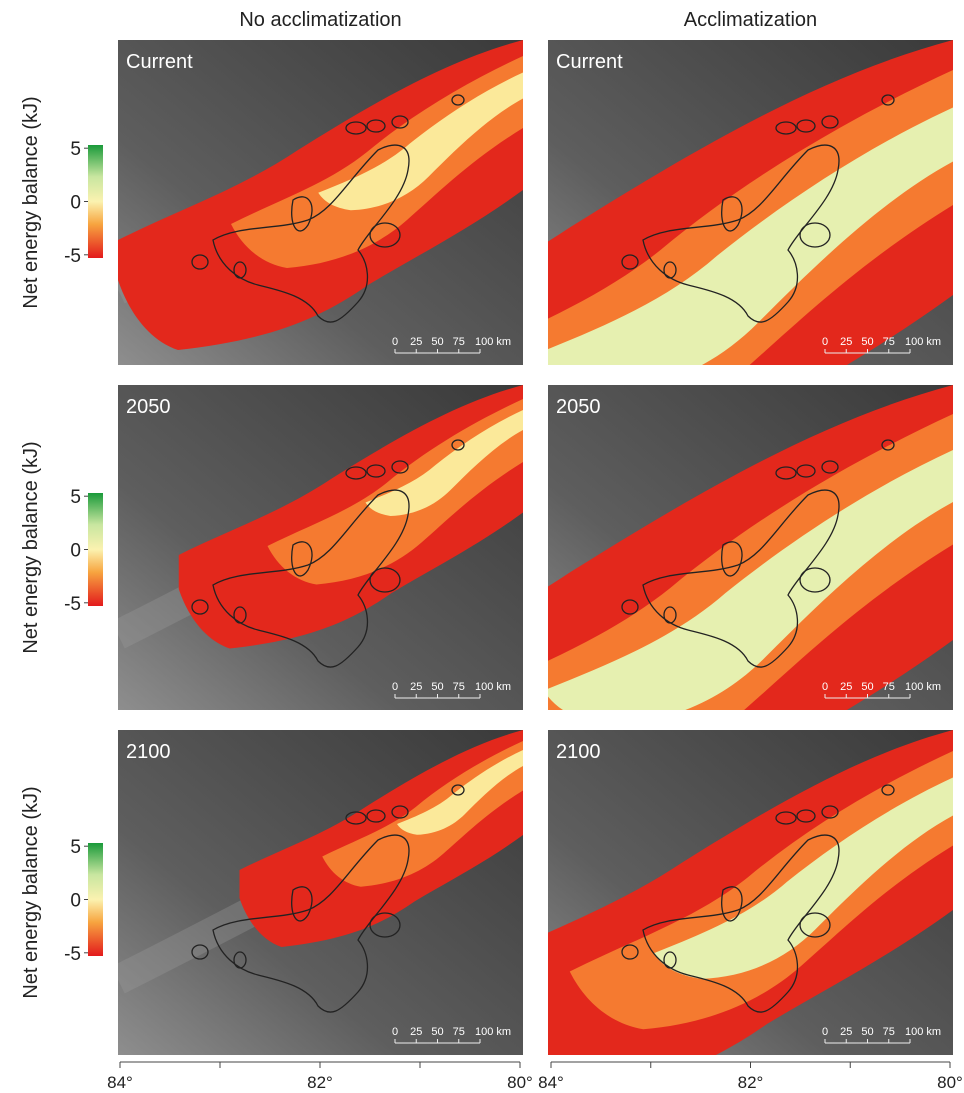  I want to click on panel-label: 2100, so click(148, 752).